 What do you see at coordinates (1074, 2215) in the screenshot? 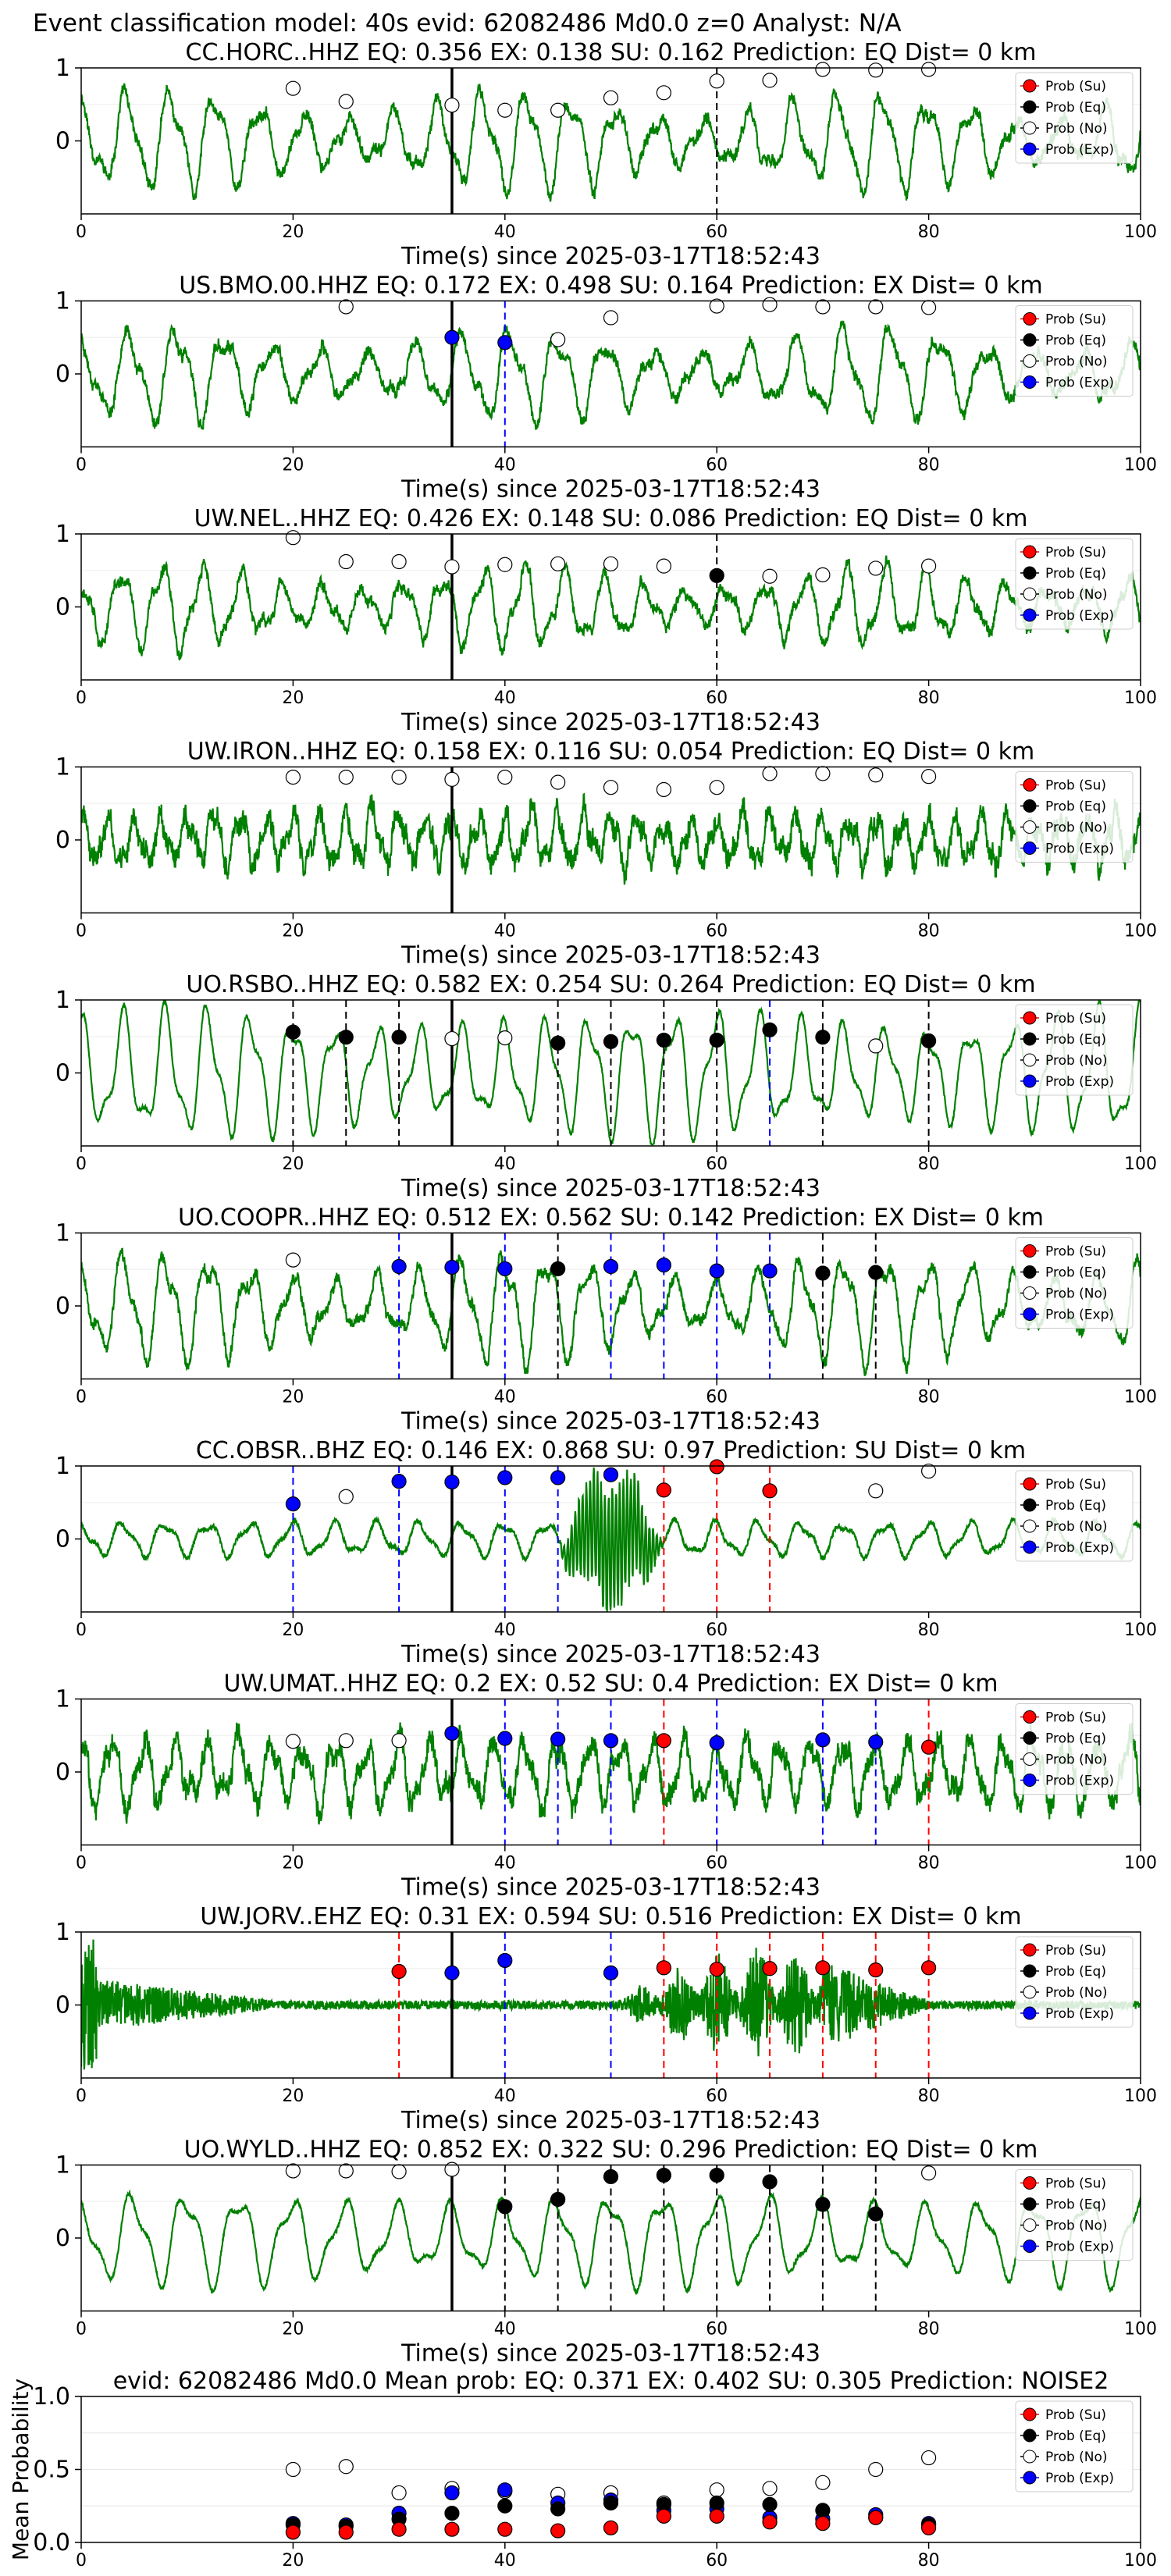
I see `legend-box` at bounding box center [1074, 2215].